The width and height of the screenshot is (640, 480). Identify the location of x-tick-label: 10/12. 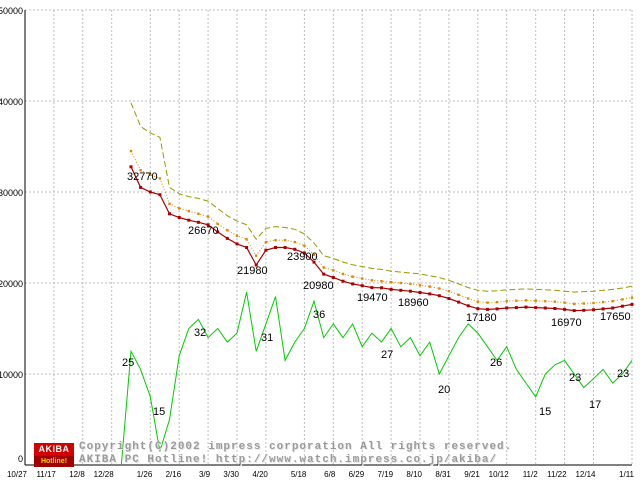
(499, 474).